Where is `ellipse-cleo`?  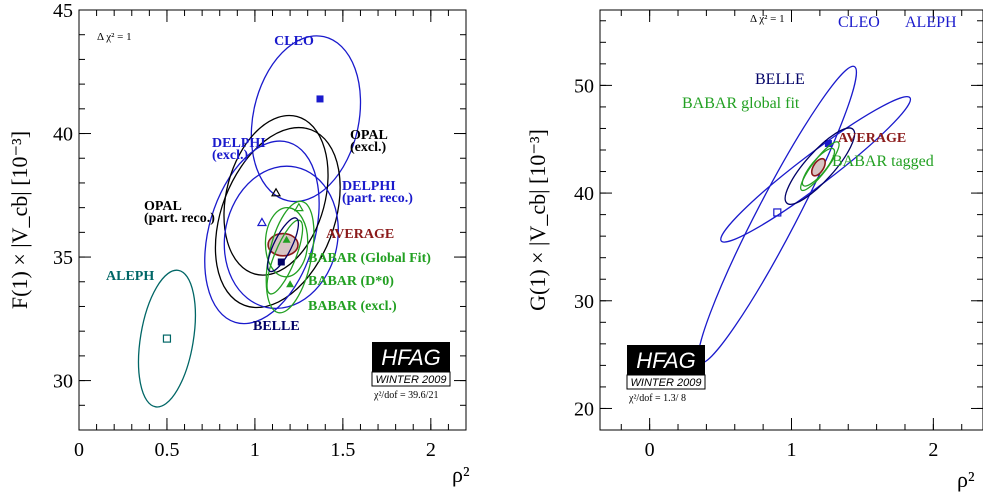
ellipse-cleo is located at coordinates (306, 119).